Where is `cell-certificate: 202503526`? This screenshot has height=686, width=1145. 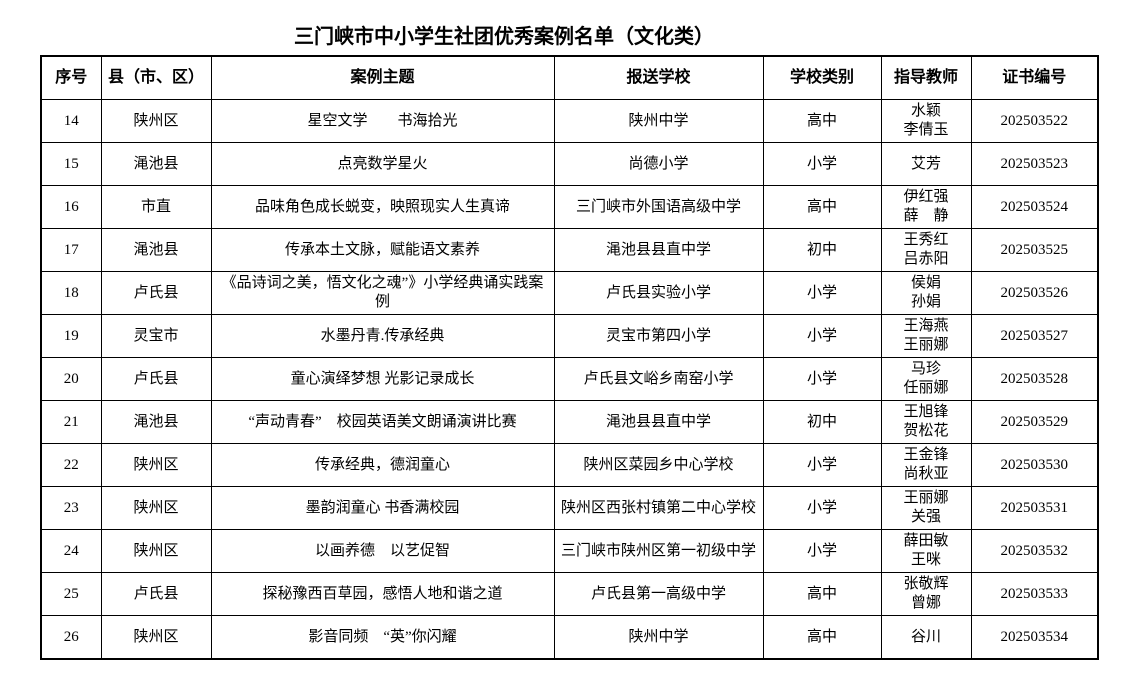 cell-certificate: 202503526 is located at coordinates (1034, 293).